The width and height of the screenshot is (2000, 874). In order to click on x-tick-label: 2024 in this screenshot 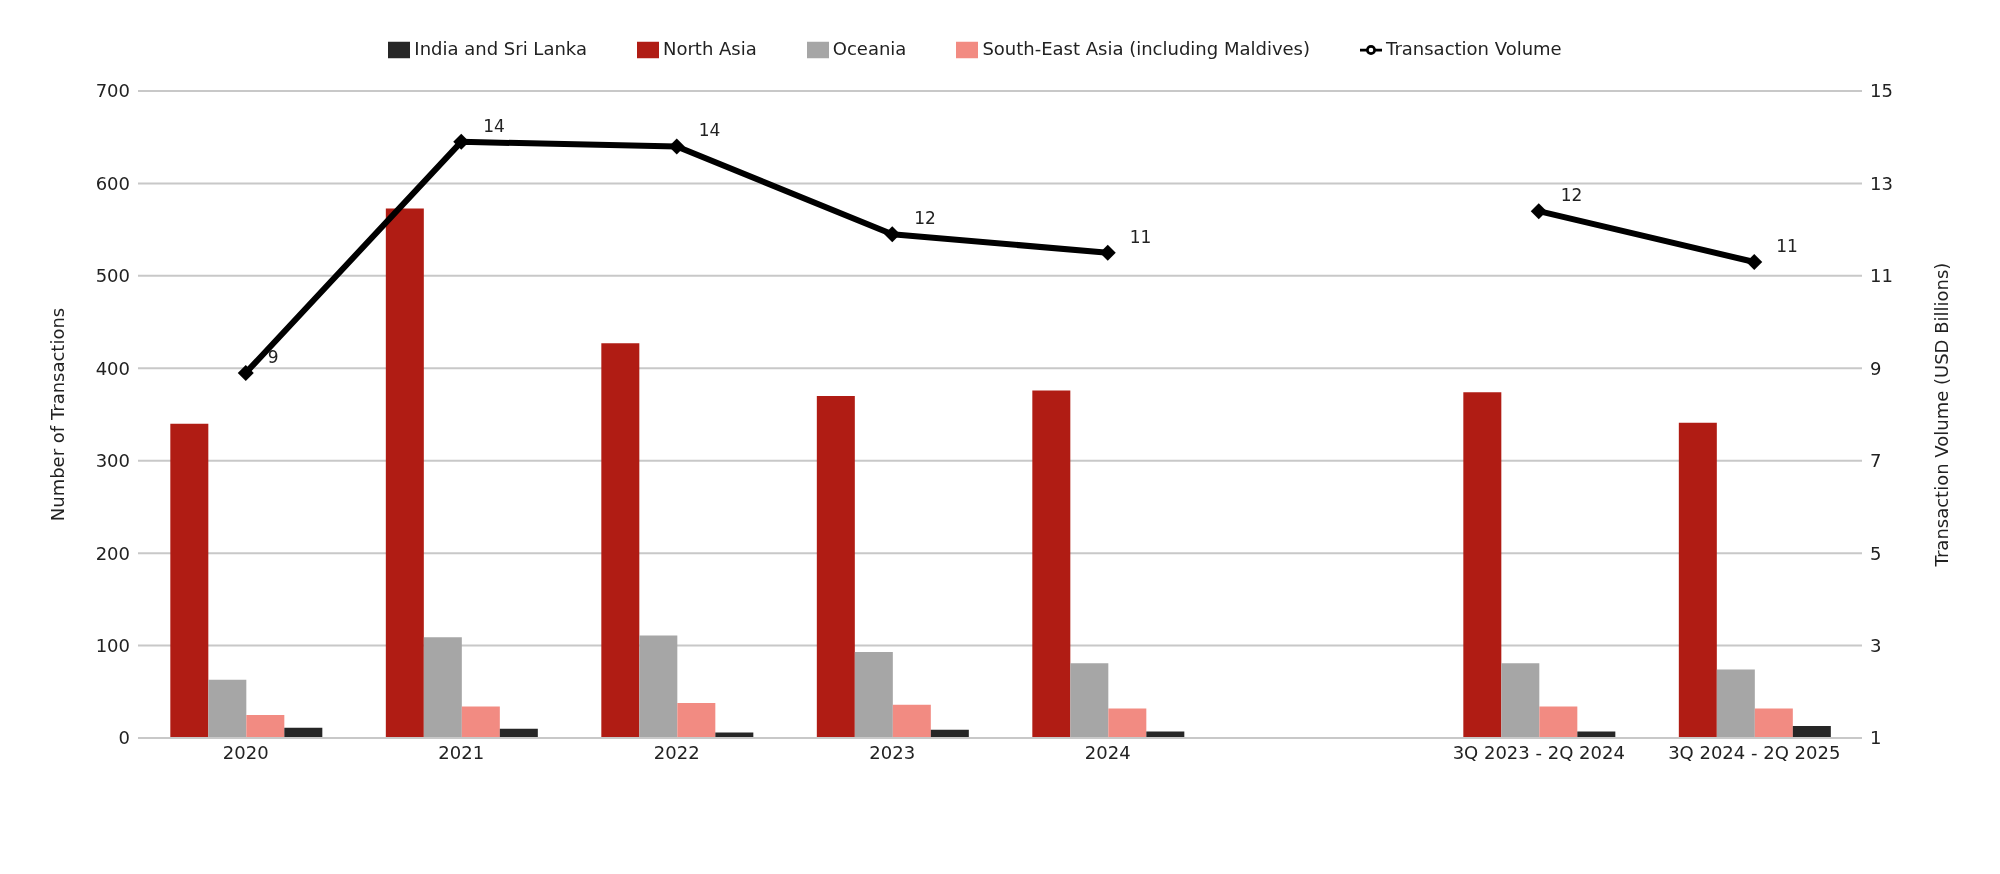, I will do `click(1107, 752)`.